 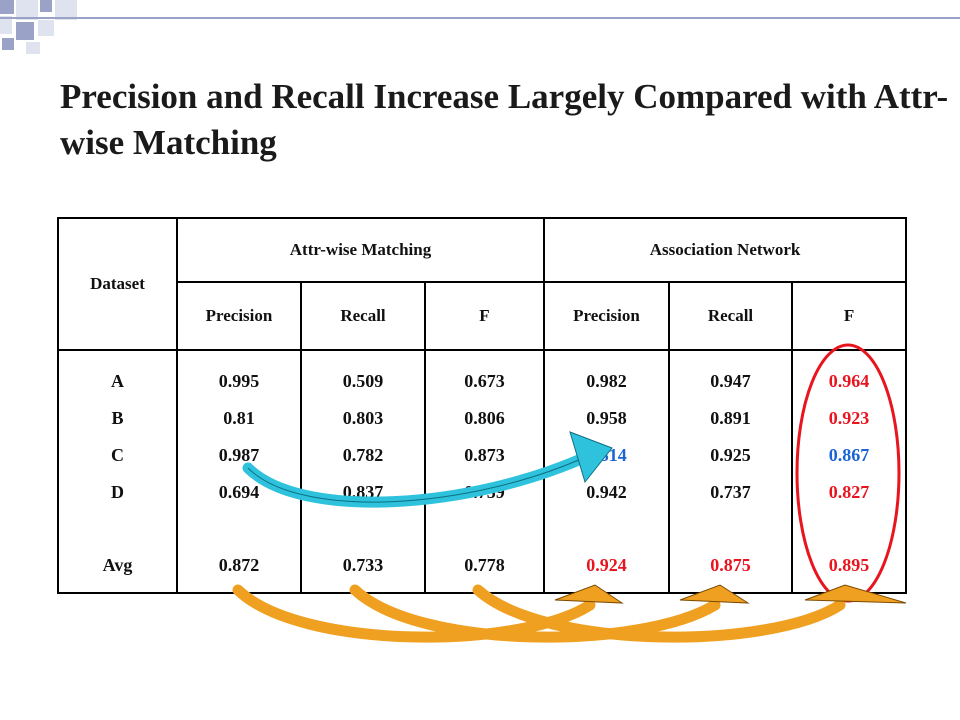 What do you see at coordinates (849, 381) in the screenshot?
I see `value-highlighted-red: 0.964` at bounding box center [849, 381].